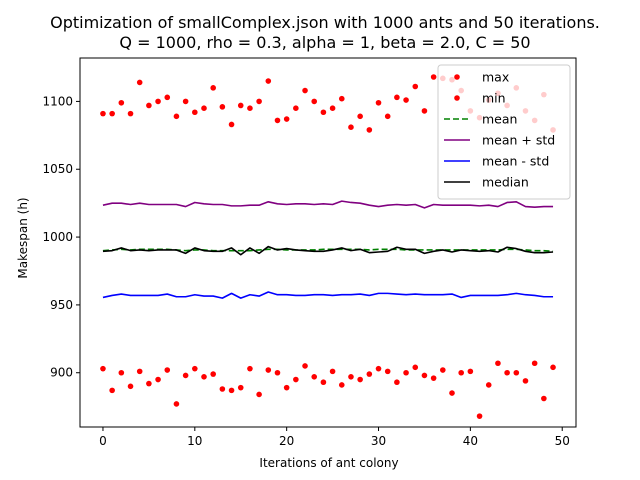 The image size is (640, 480). I want to click on y-tick-label: 1000, so click(57, 237).